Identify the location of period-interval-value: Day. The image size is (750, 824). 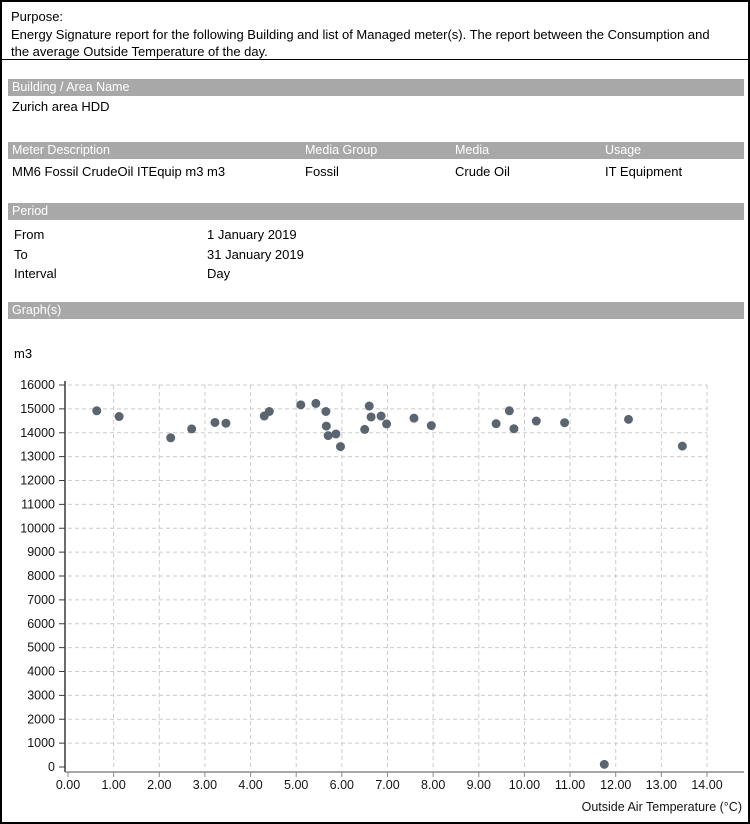
(219, 273).